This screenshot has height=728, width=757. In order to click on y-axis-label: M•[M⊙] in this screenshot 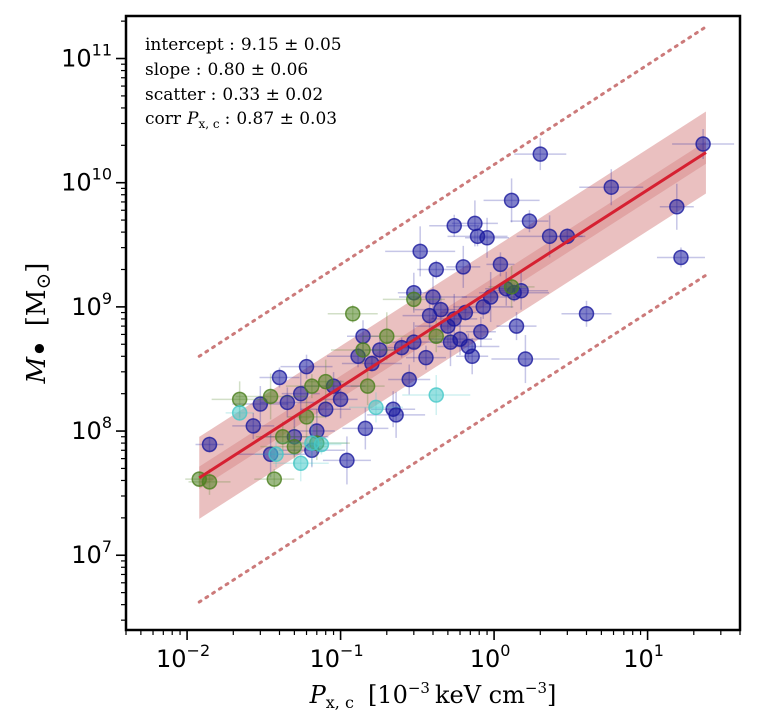, I will do `click(39, 324)`.